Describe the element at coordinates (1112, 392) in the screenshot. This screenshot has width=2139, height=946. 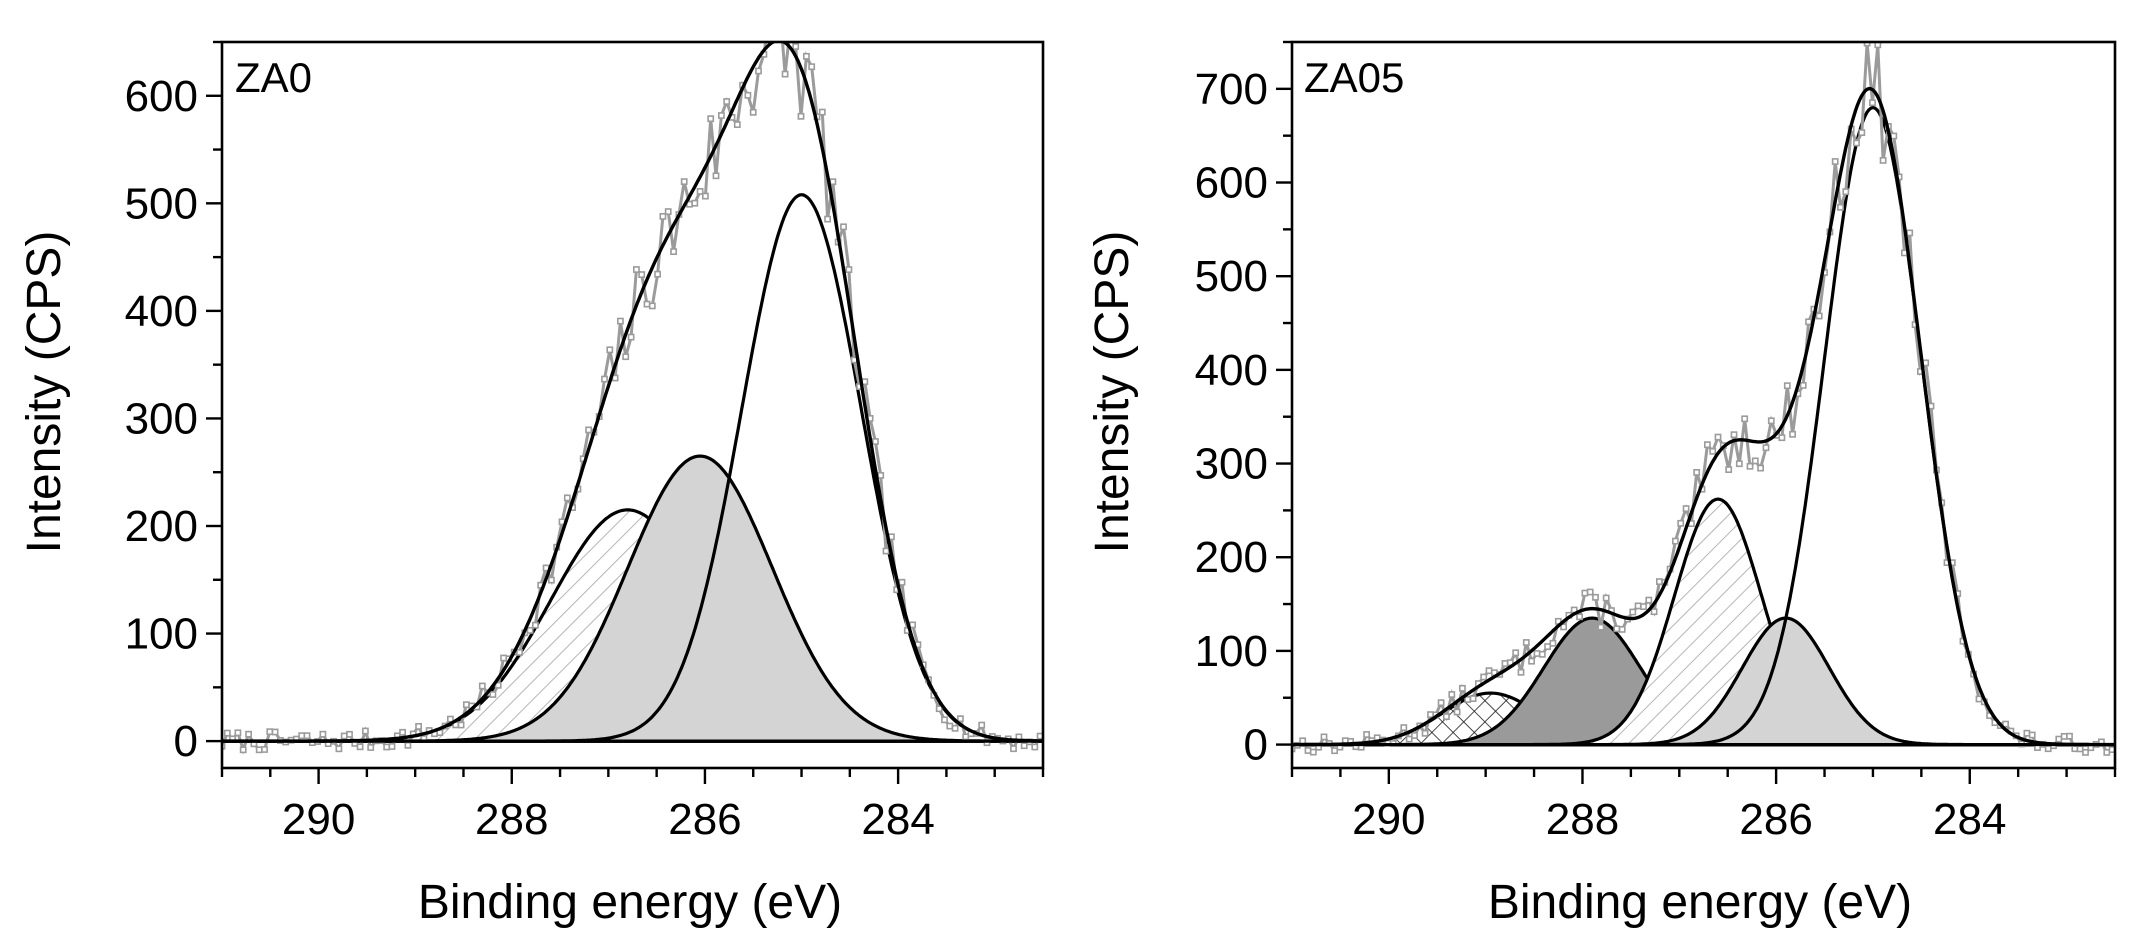
I see `y-axis-title: Intensity (CPS)` at that location.